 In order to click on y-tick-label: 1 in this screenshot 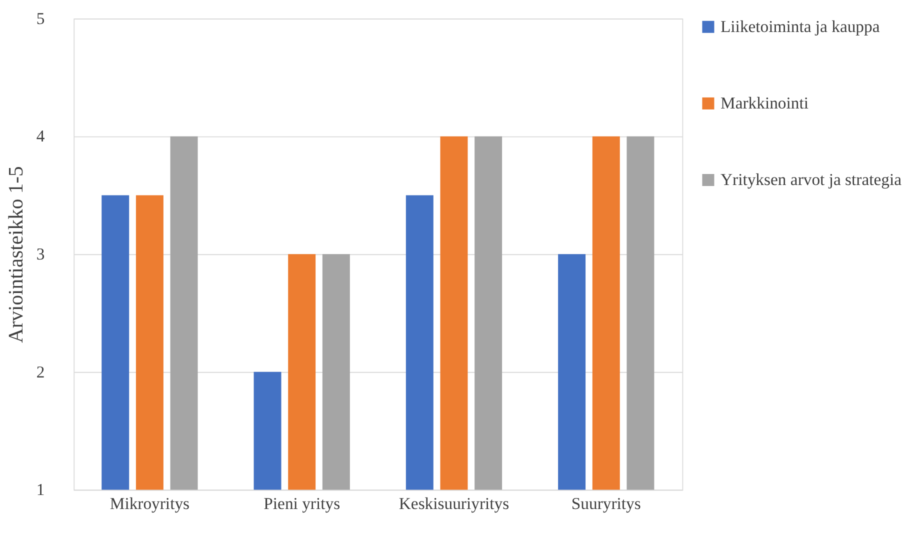, I will do `click(40, 490)`.